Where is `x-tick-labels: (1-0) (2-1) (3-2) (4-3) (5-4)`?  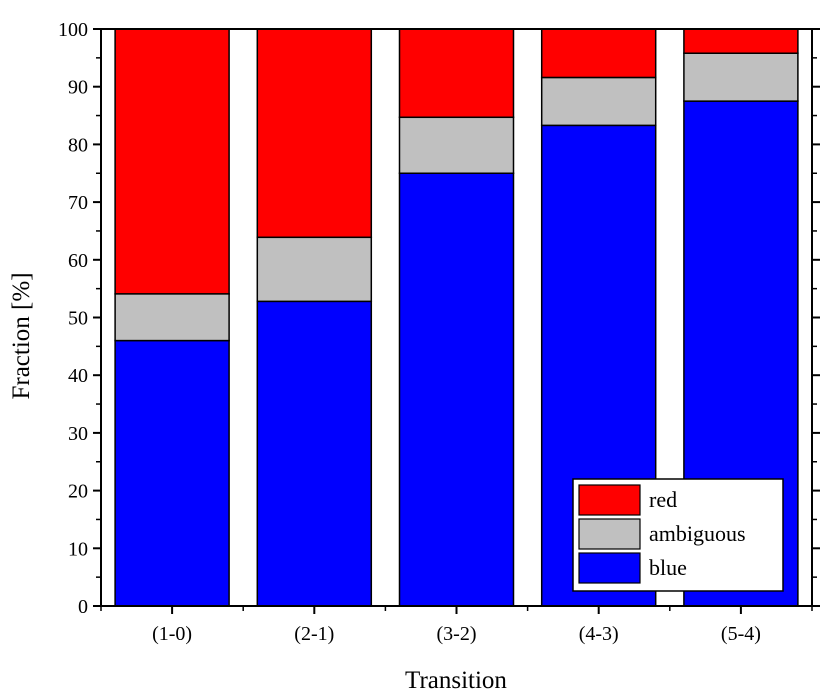 x-tick-labels: (1-0) (2-1) (3-2) (4-3) (5-4) is located at coordinates (456, 634).